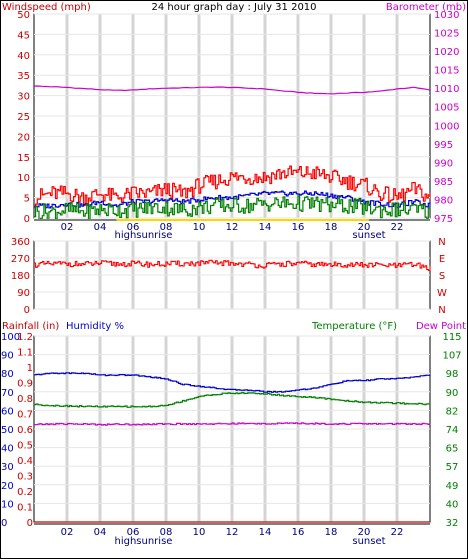  What do you see at coordinates (232, 399) in the screenshot?
I see `series-temperature` at bounding box center [232, 399].